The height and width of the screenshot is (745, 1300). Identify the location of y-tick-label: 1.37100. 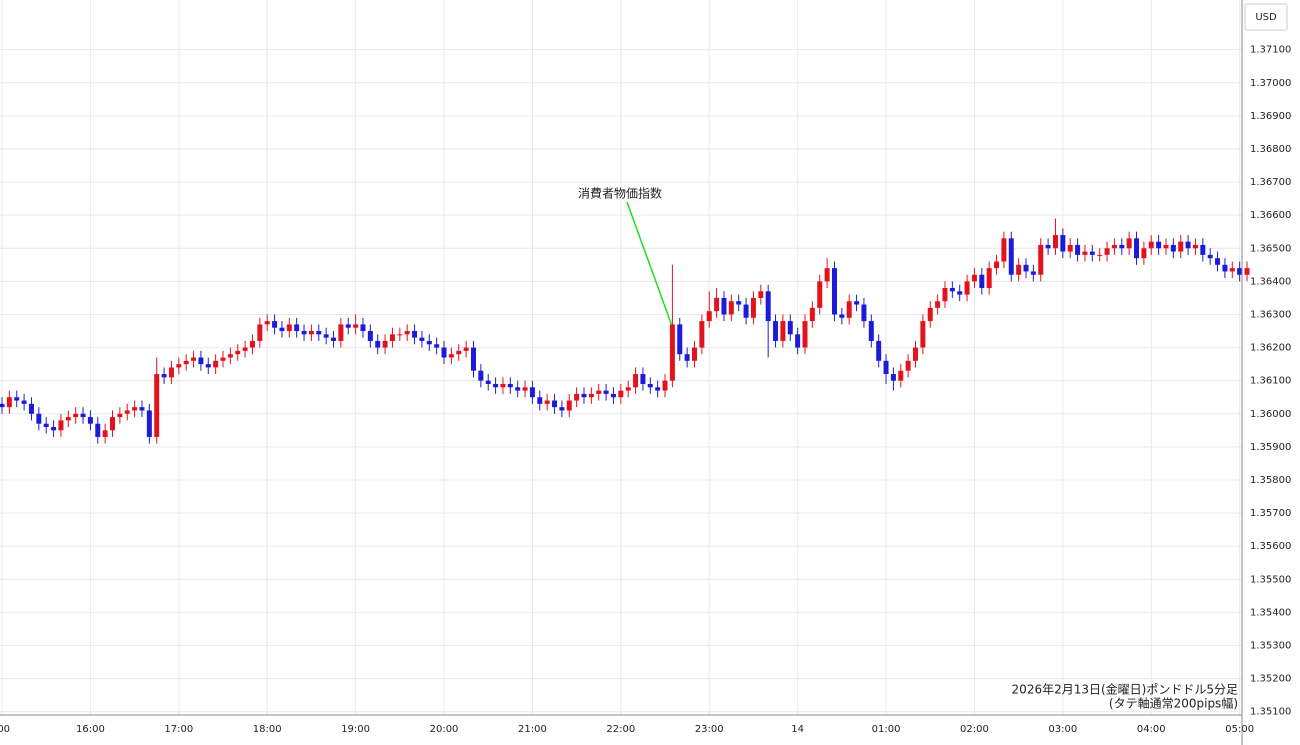
(1270, 50).